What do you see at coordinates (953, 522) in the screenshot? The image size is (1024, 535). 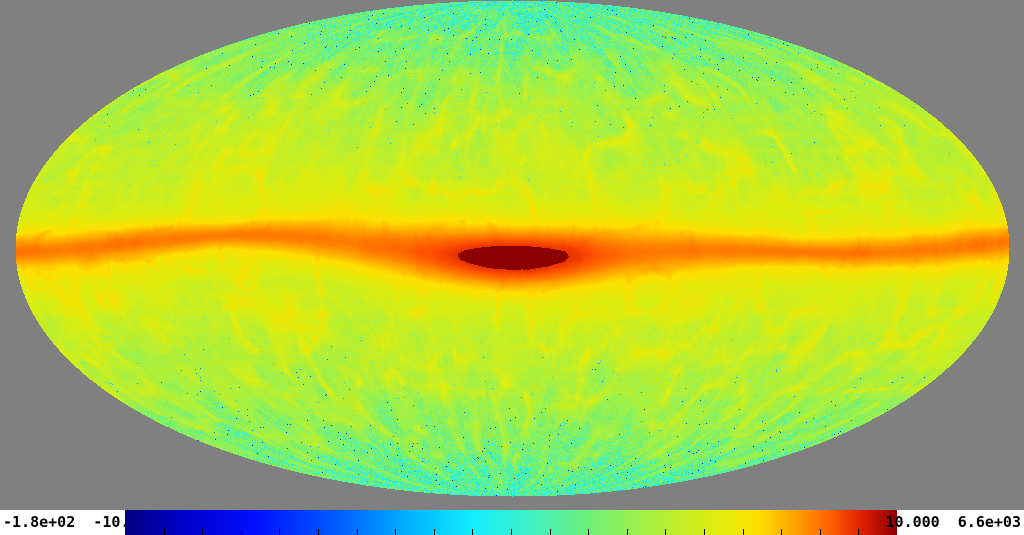 I see `colorbar-max-labels: 10.000 6.6e+03` at bounding box center [953, 522].